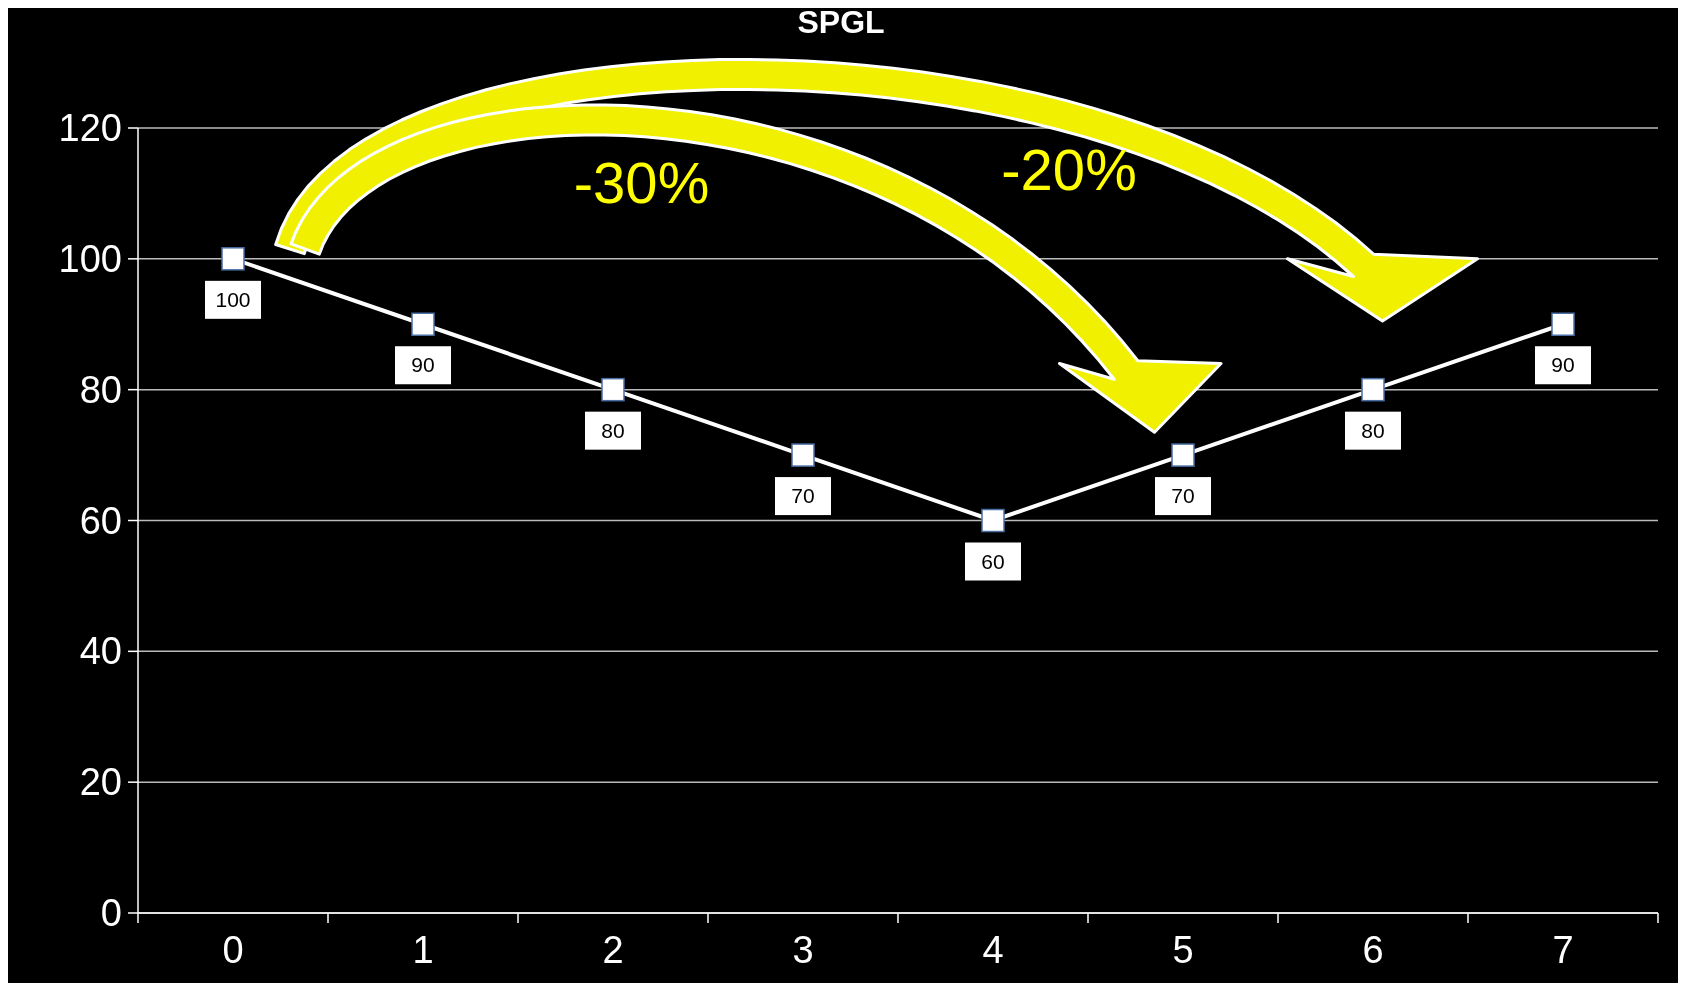  Describe the element at coordinates (100, 389) in the screenshot. I see `y-tick-label: 80` at that location.